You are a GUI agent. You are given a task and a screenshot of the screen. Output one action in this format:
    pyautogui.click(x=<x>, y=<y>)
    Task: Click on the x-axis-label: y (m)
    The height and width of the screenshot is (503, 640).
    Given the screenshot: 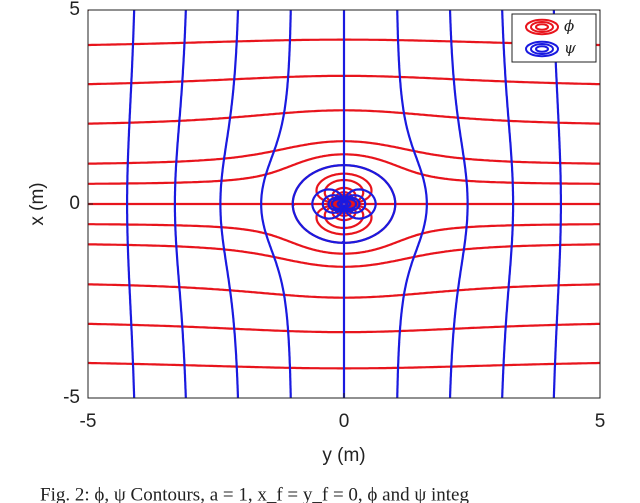 What is the action you would take?
    pyautogui.click(x=343, y=455)
    